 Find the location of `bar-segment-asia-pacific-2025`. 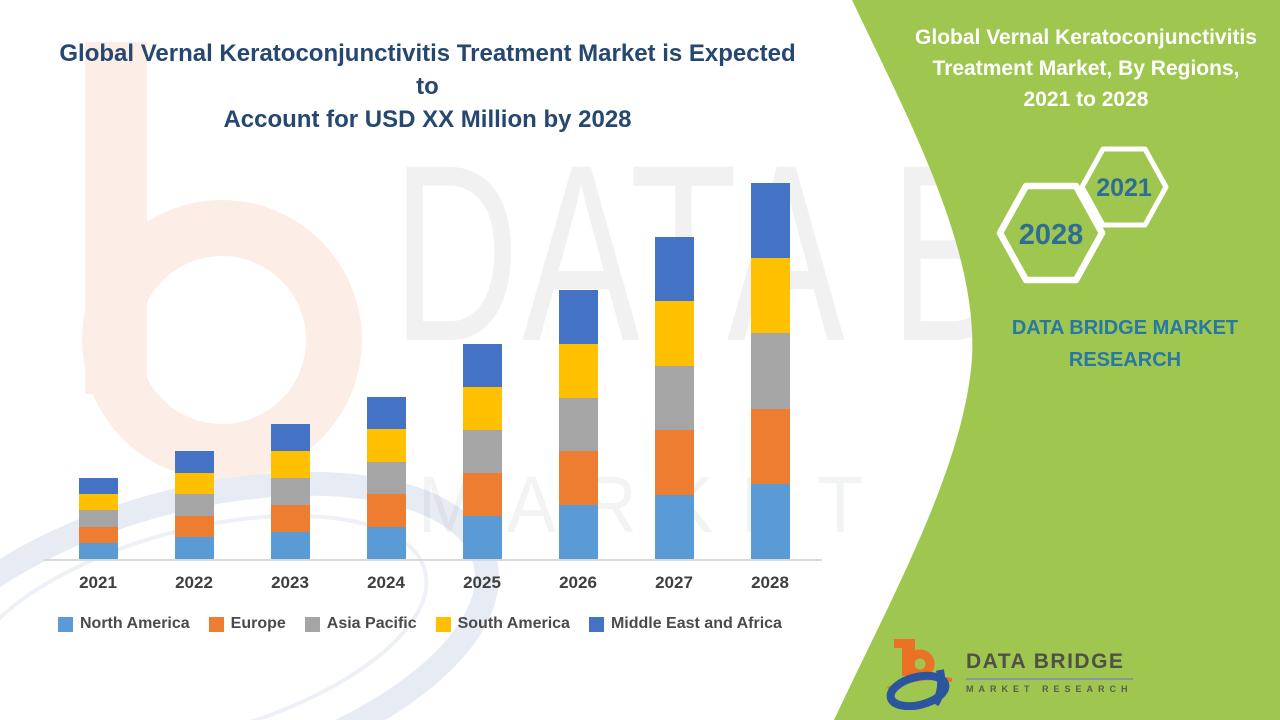

bar-segment-asia-pacific-2025 is located at coordinates (482, 451).